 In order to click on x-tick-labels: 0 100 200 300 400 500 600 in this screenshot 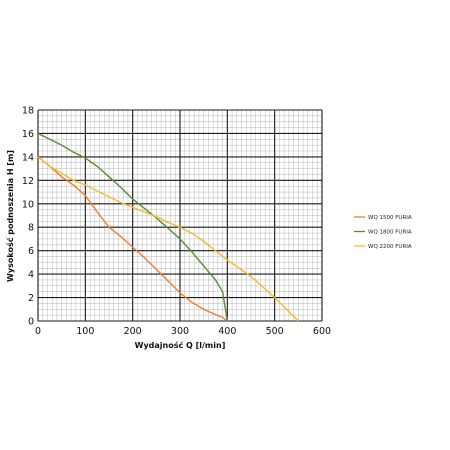, I will do `click(183, 331)`.